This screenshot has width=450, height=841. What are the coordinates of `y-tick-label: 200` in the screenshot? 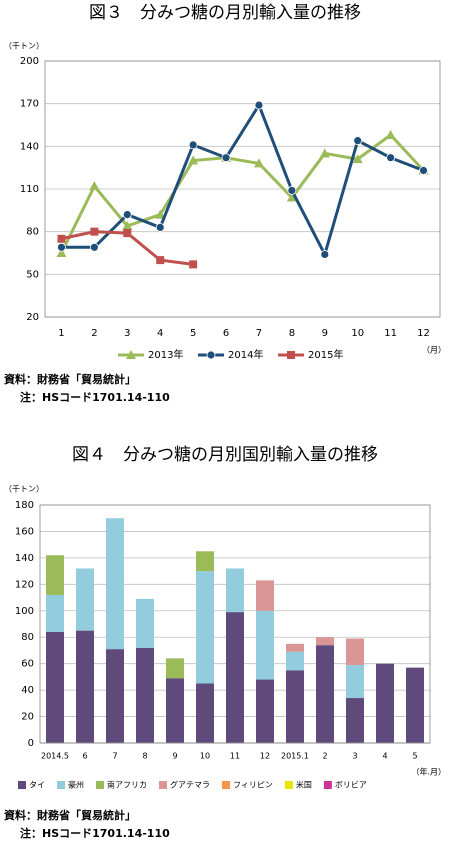 It's located at (29, 61).